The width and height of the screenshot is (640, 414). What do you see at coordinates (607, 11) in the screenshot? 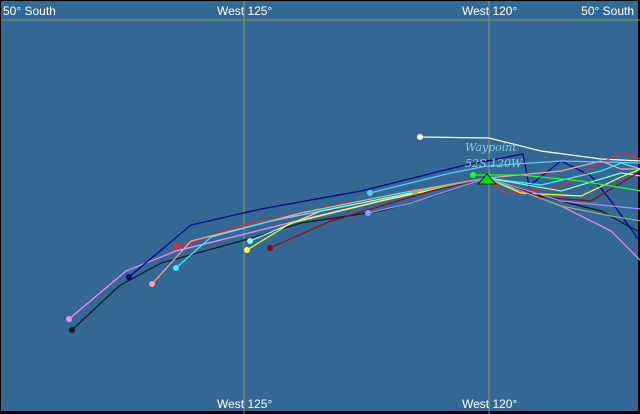
I see `lat-label-top-right: 50° South` at bounding box center [607, 11].